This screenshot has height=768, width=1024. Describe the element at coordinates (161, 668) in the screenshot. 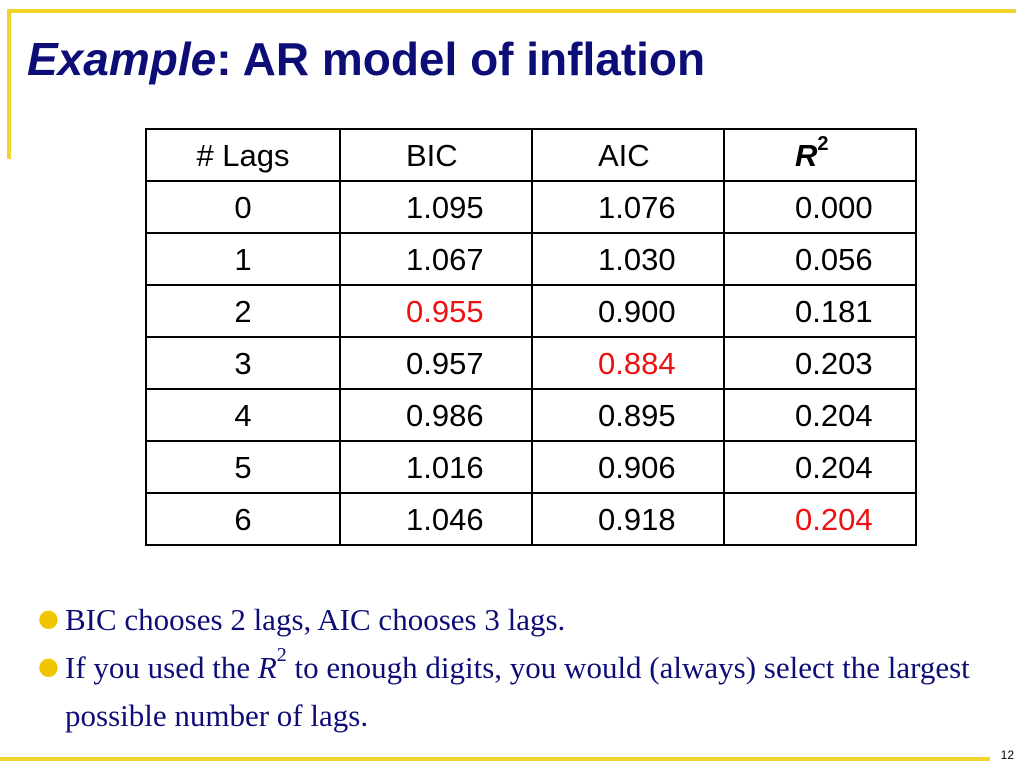

I see `bullet-text-pre: If you used the` at that location.